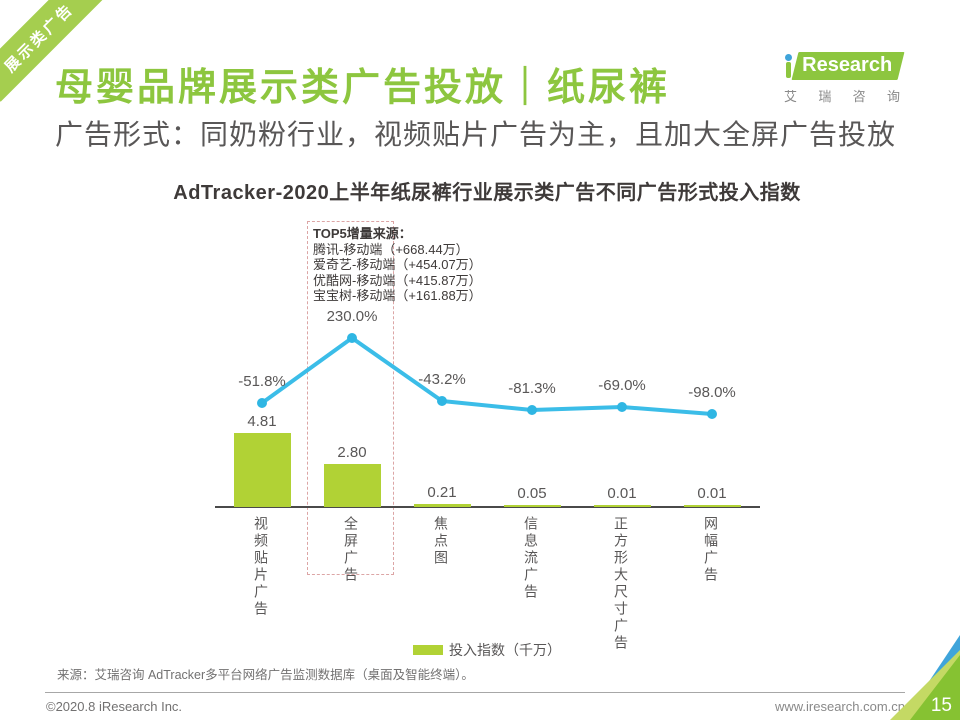 The image size is (960, 720). I want to click on annotation-line: 爱奇艺-移动端（+454.07万）, so click(397, 264).